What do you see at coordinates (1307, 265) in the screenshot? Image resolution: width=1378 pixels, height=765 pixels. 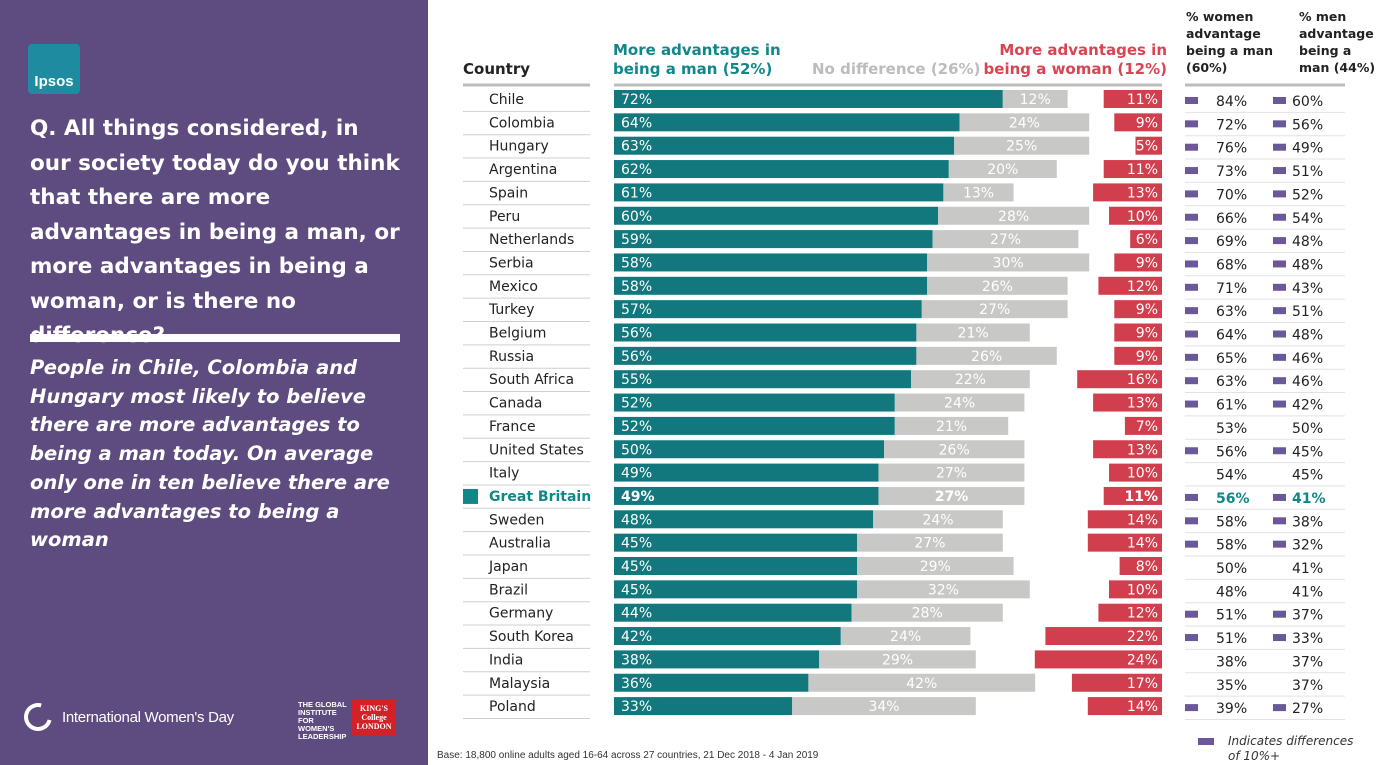 I see `men-pct-label: 48%` at bounding box center [1307, 265].